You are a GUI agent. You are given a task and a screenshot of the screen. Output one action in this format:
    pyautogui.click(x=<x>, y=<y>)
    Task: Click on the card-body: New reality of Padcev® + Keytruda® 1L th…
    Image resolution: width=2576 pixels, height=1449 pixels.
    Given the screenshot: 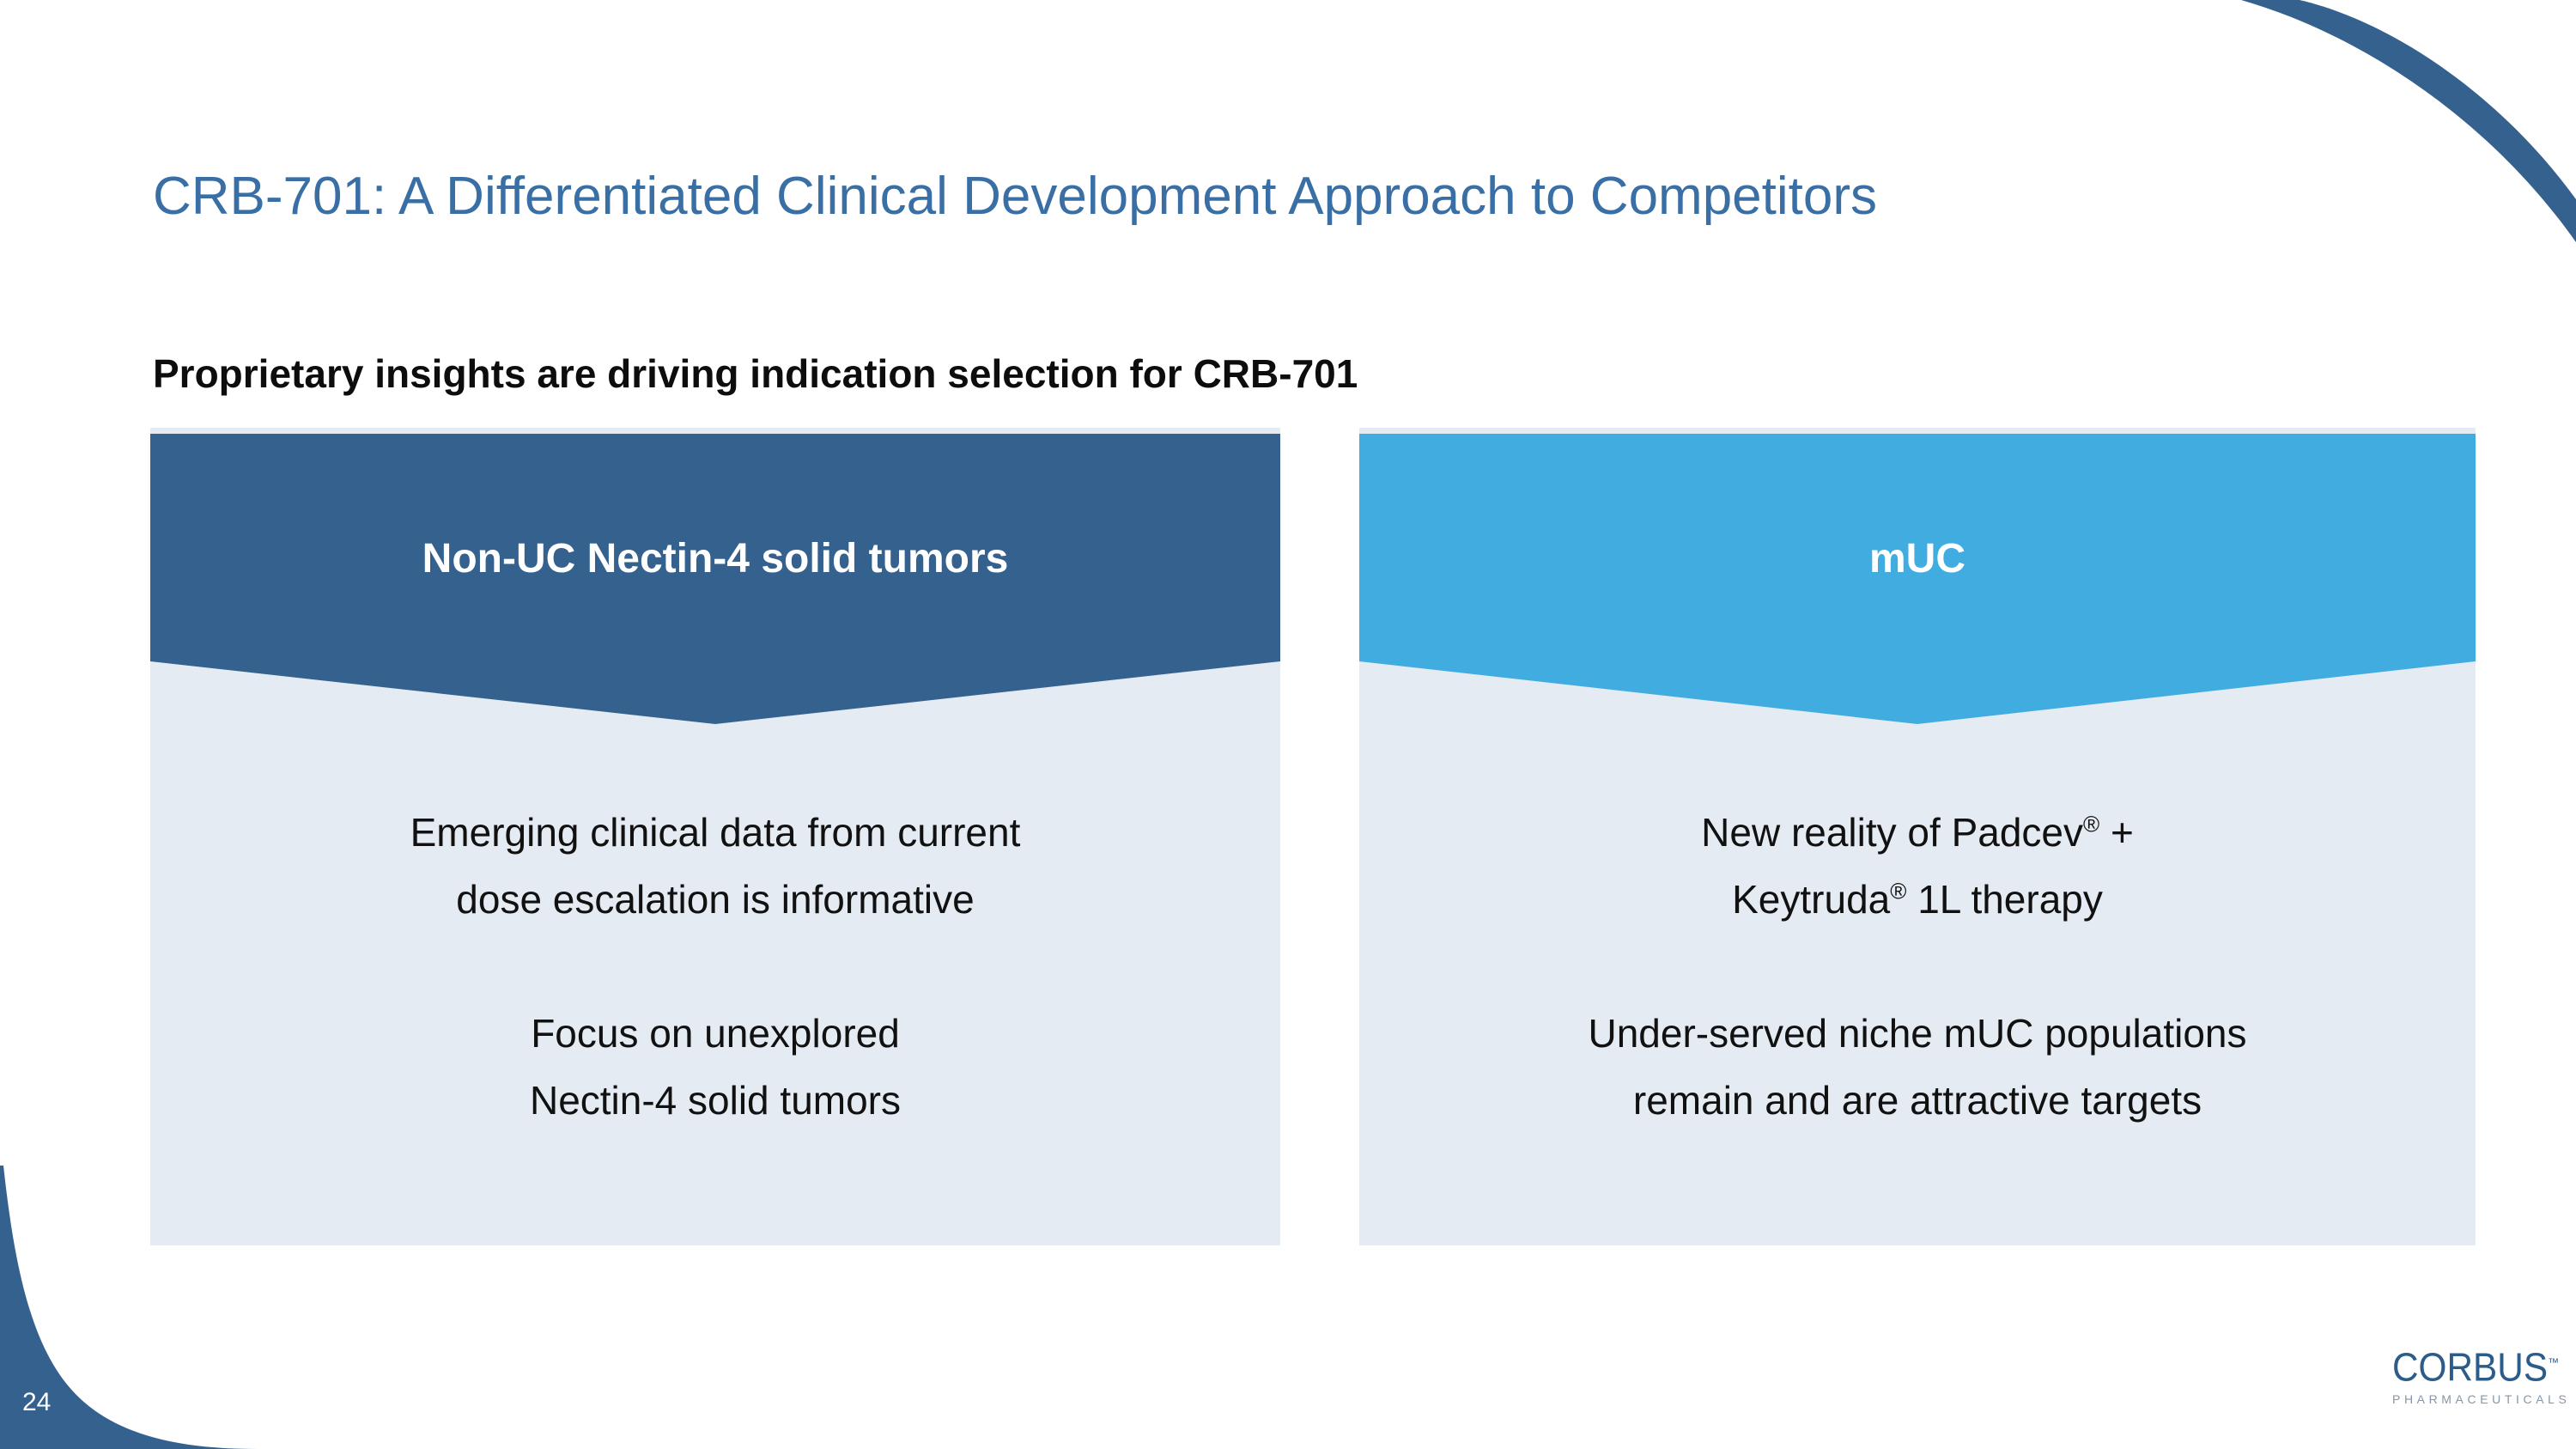 What is the action you would take?
    pyautogui.click(x=1917, y=967)
    